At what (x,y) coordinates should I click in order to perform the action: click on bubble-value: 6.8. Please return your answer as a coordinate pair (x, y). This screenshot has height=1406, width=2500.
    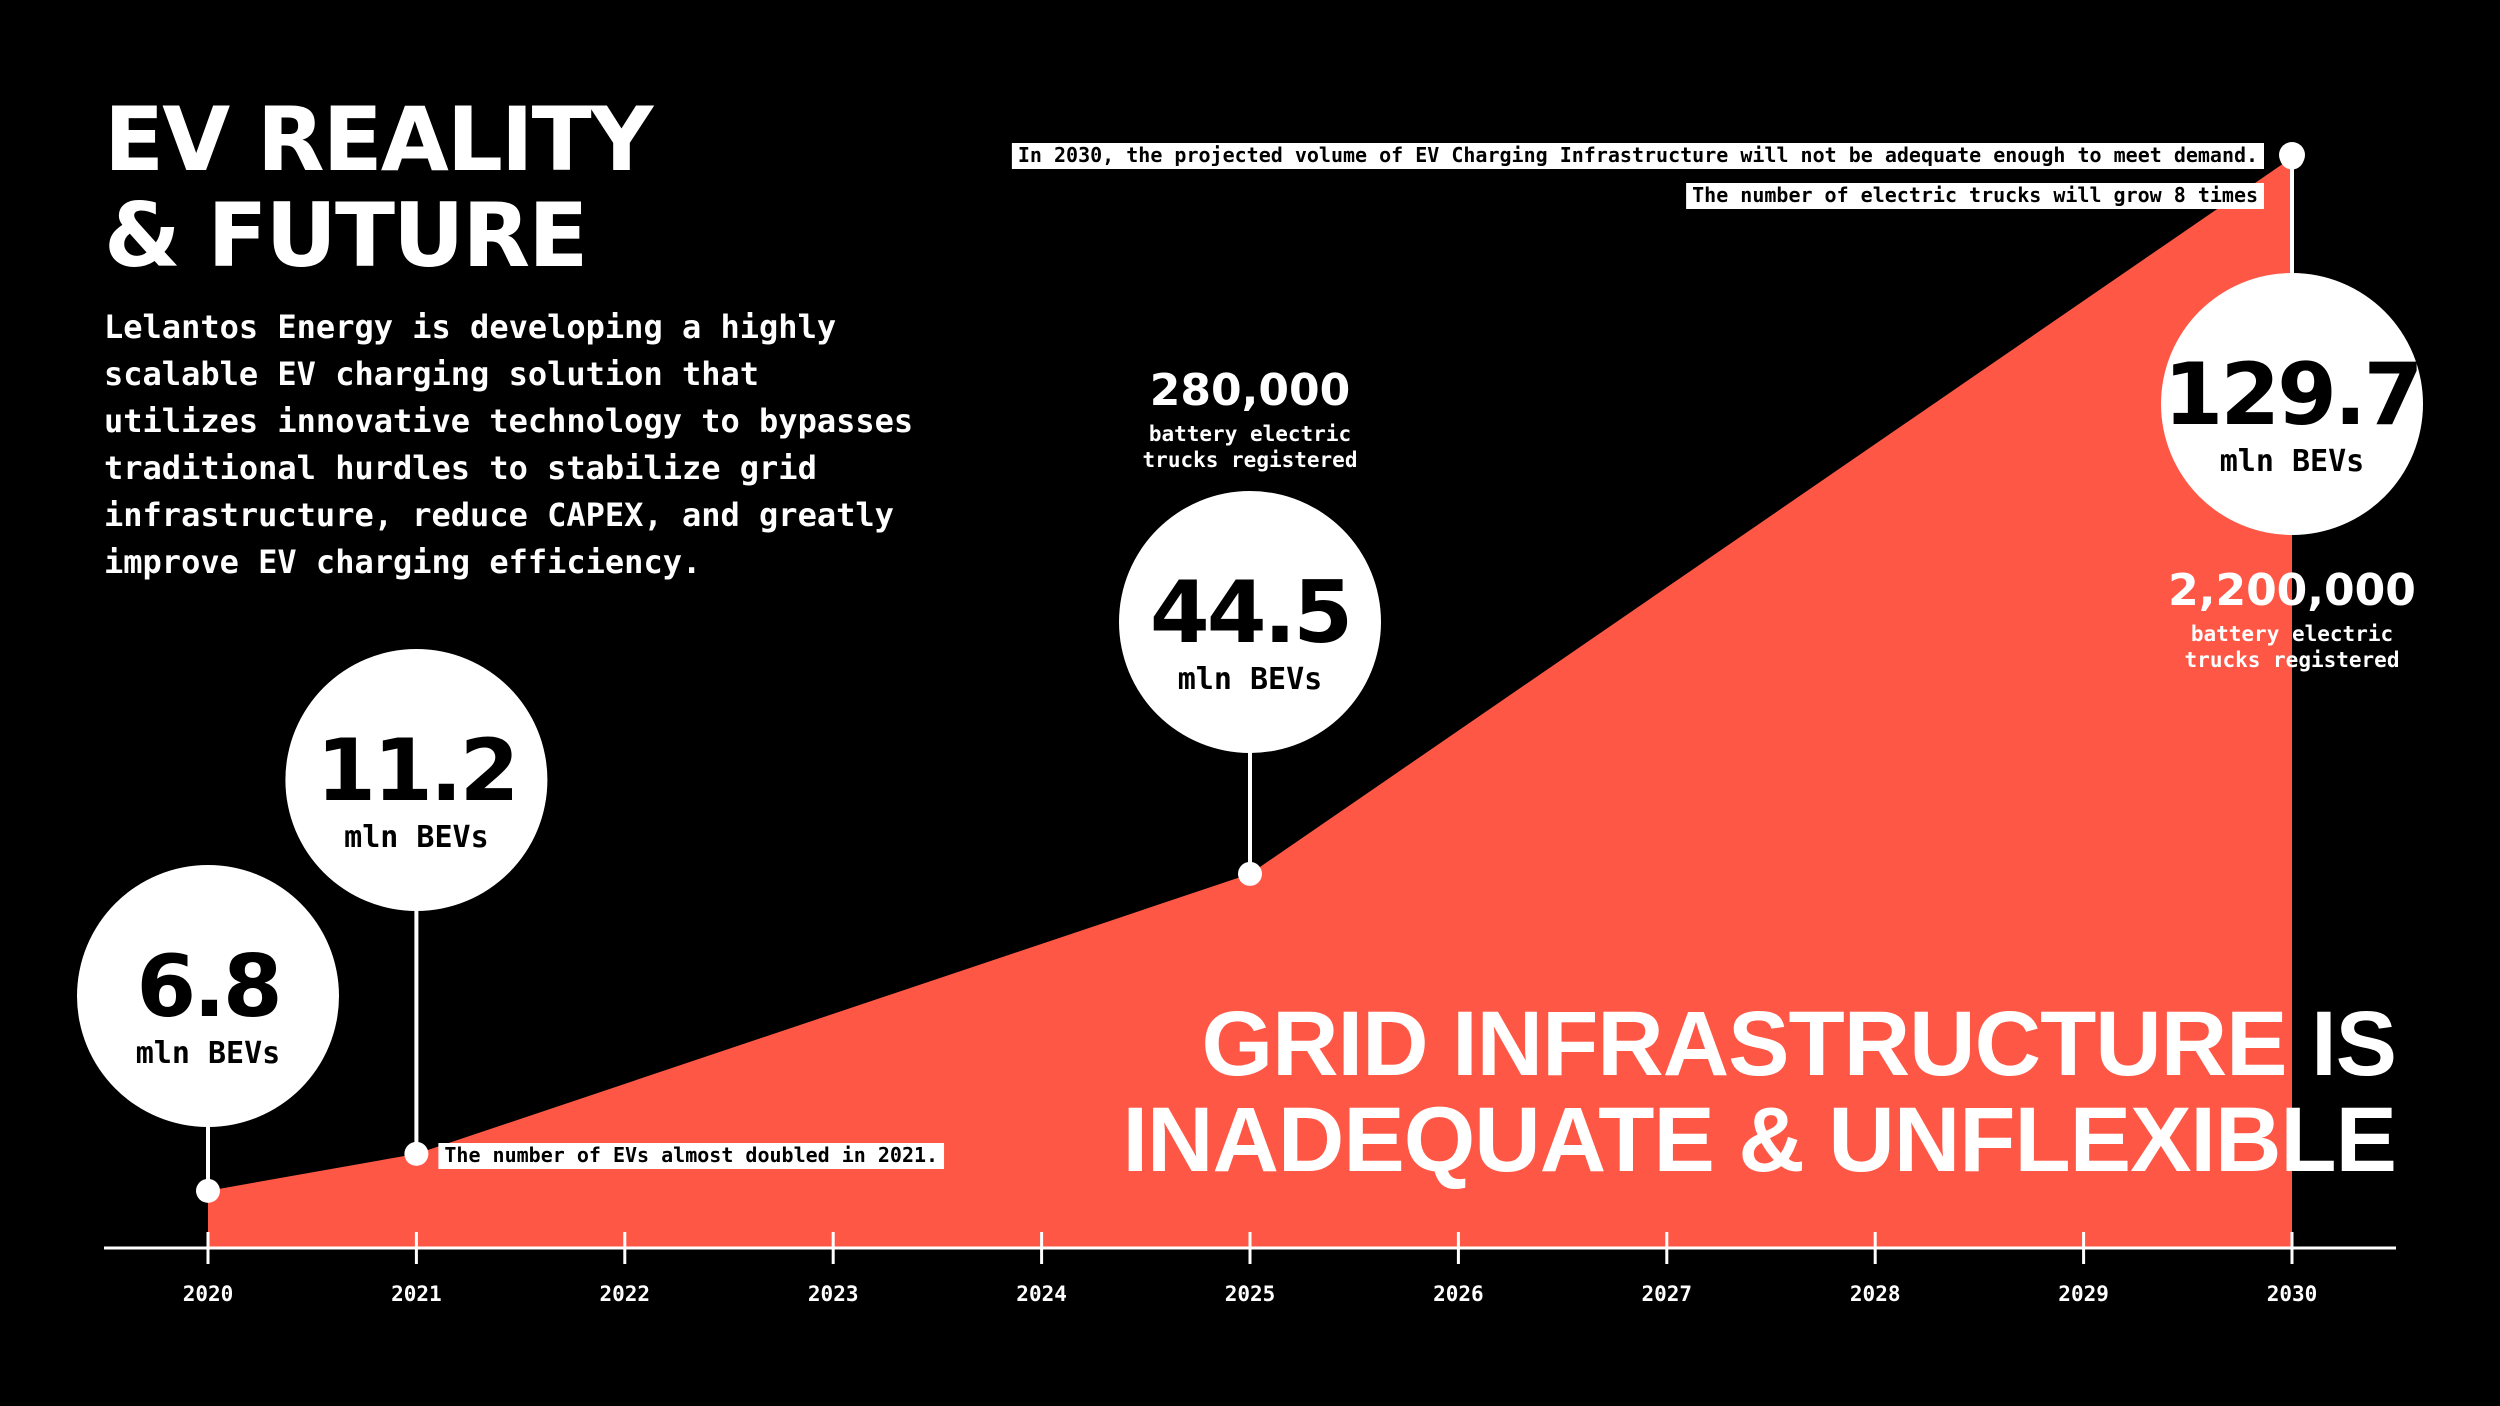
    Looking at the image, I should click on (207, 987).